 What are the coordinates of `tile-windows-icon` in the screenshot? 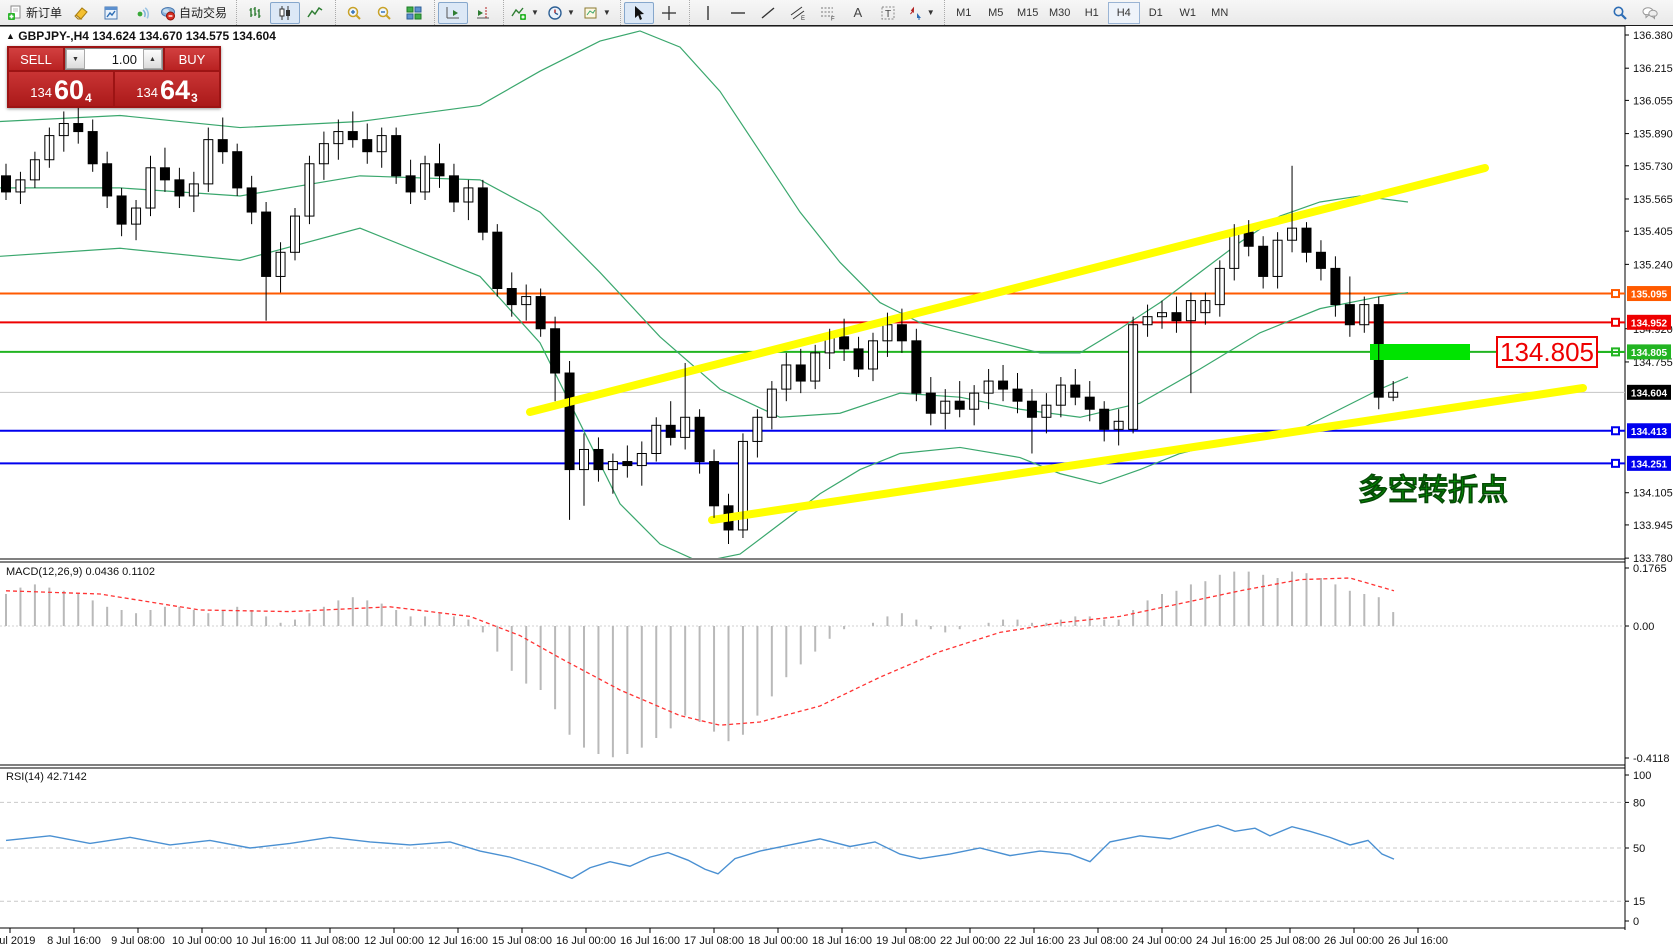 It's located at (414, 12).